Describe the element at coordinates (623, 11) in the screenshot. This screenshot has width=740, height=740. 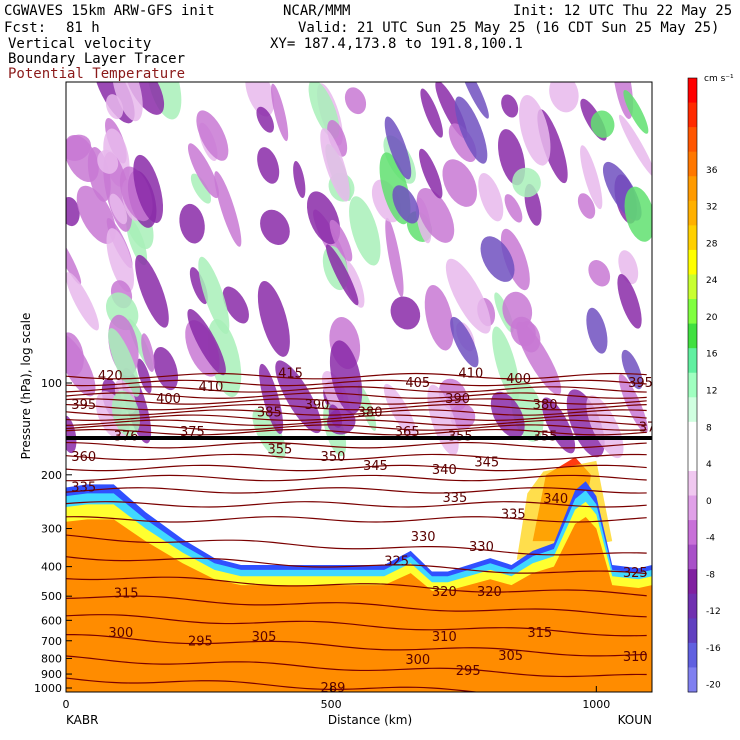
I see `init-time: Init: 12 UTC Thu 22 May 25` at that location.